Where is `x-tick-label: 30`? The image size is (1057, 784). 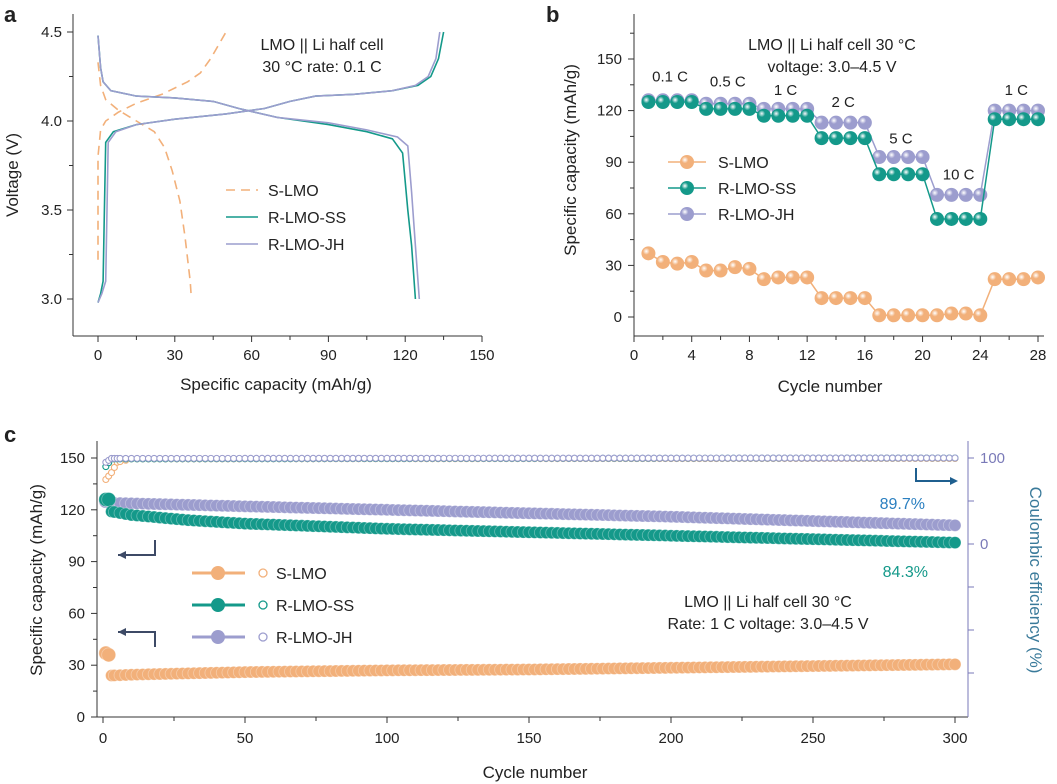 x-tick-label: 30 is located at coordinates (174, 355).